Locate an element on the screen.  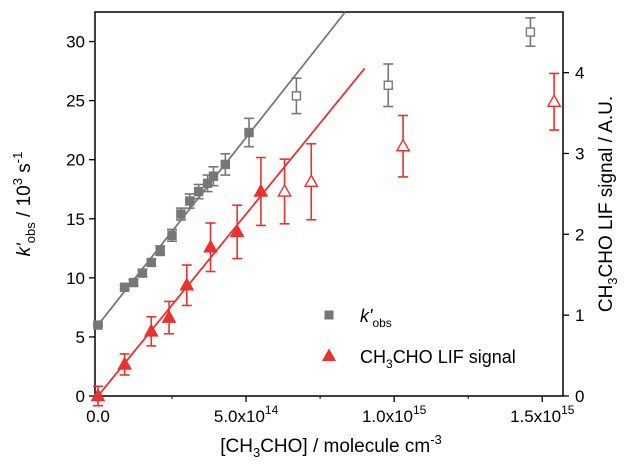
y-right-tick-label: 3 is located at coordinates (579, 153).